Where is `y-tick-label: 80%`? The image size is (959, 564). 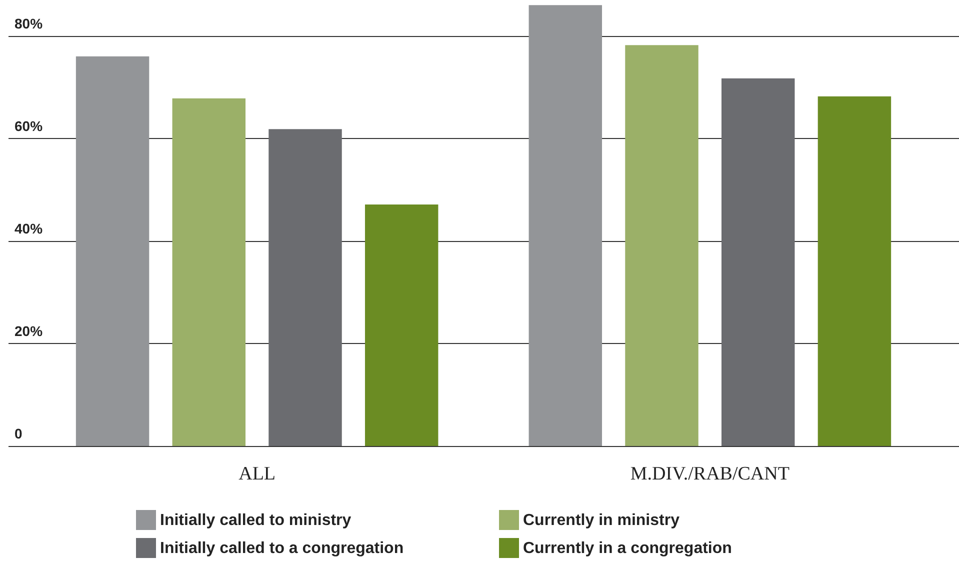
y-tick-label: 80% is located at coordinates (29, 23).